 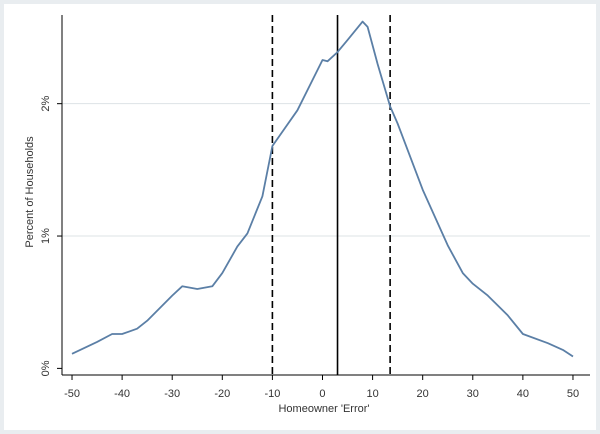 I want to click on x-tick-label: -40, so click(x=122, y=394).